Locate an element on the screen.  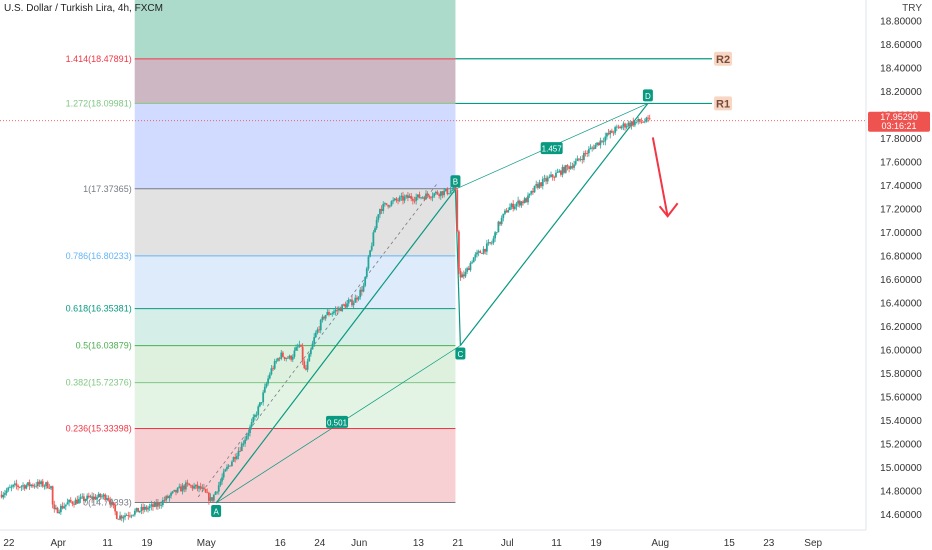
last-price-countdown: 03:16:21 is located at coordinates (898, 126).